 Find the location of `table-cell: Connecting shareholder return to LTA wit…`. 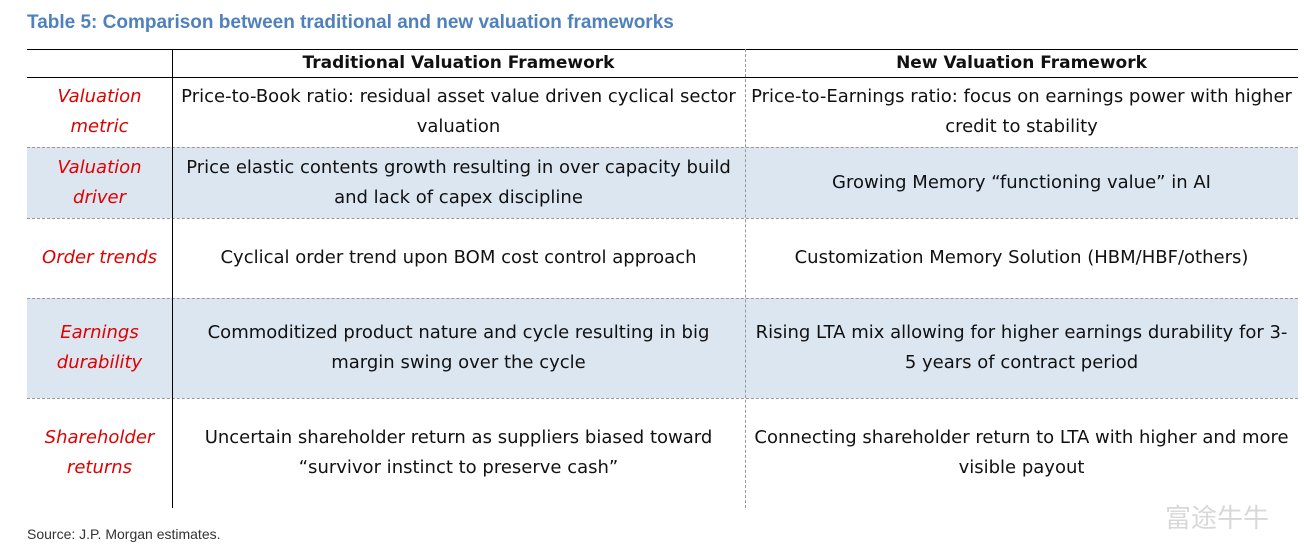

table-cell: Connecting shareholder return to LTA wit… is located at coordinates (1021, 452).